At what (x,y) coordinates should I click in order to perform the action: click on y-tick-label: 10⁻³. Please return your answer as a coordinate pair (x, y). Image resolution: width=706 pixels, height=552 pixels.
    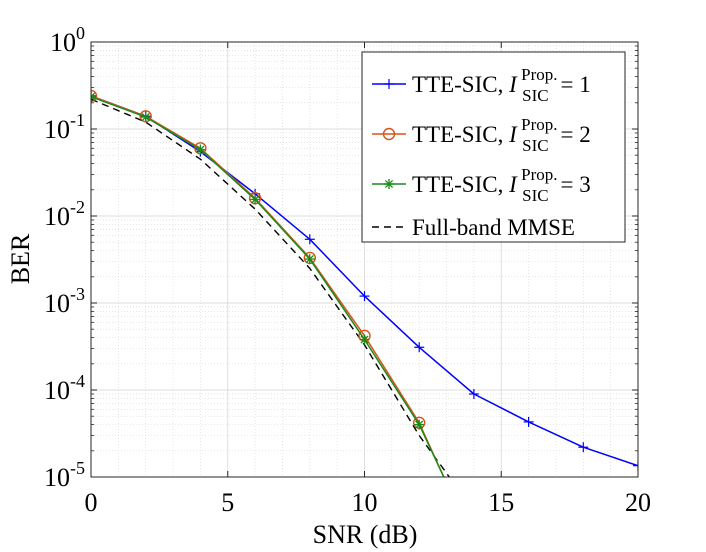
    Looking at the image, I should click on (64, 301).